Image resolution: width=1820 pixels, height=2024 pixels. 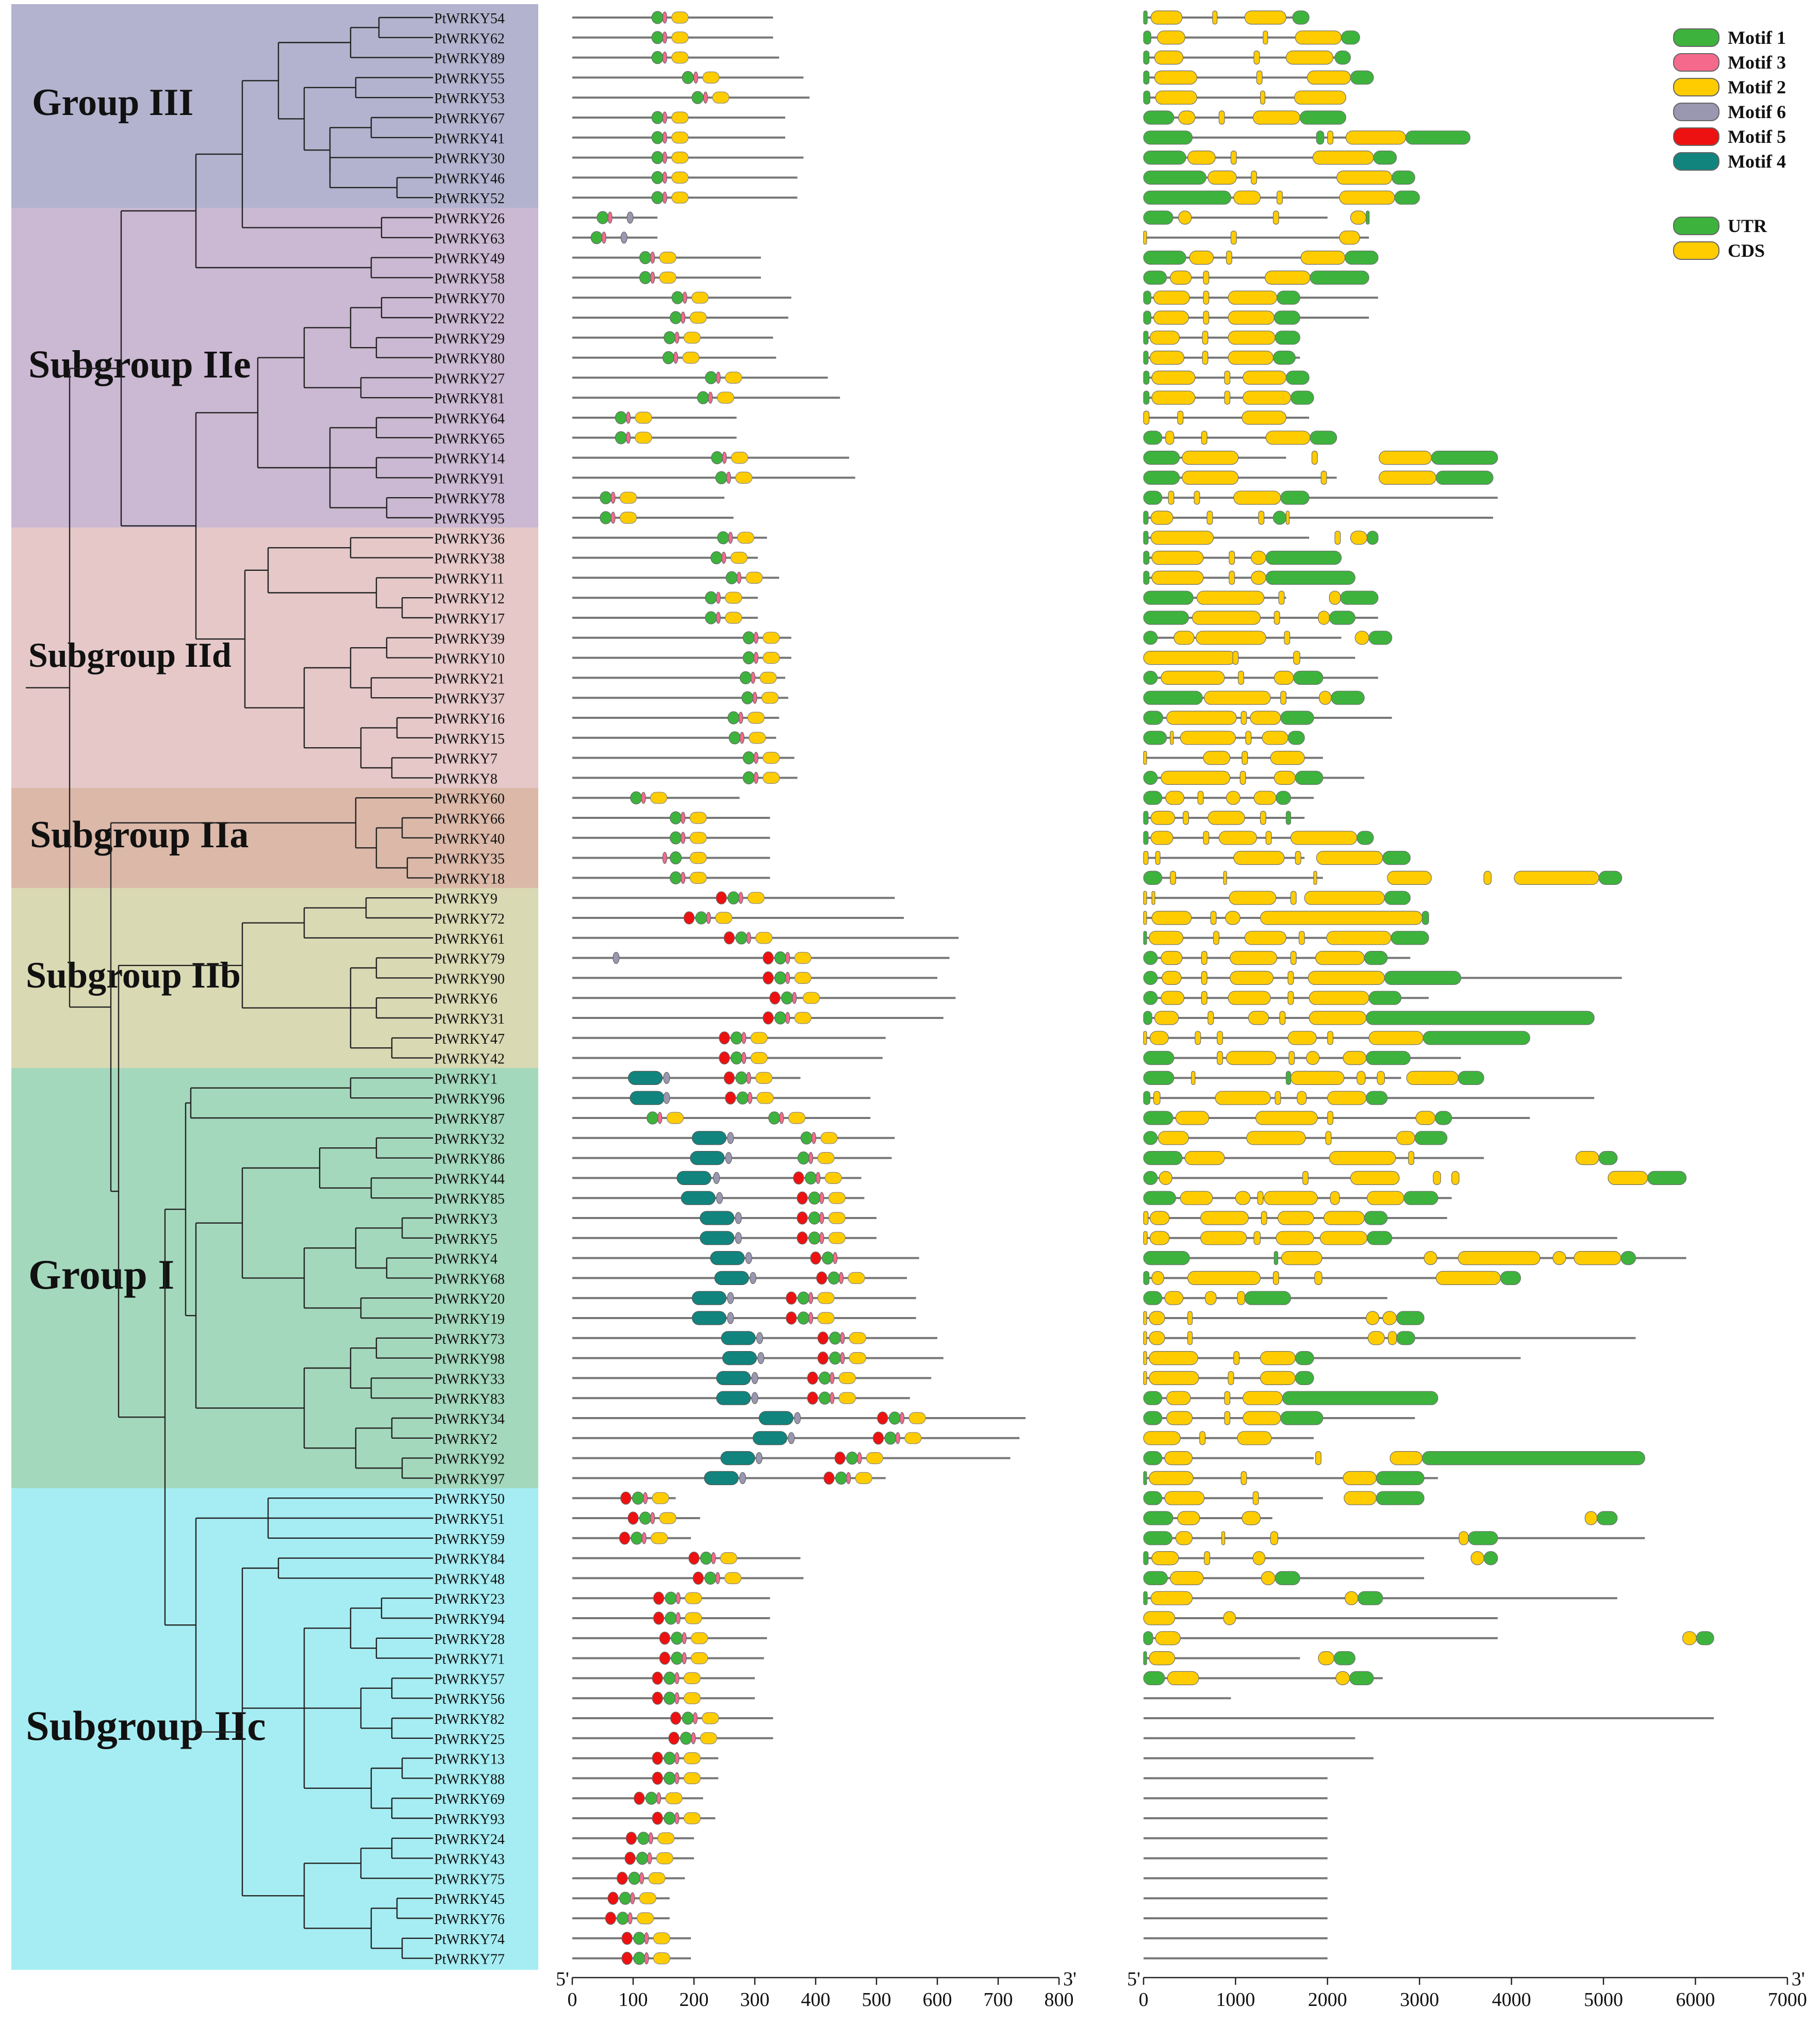 I want to click on band-g3, so click(x=274, y=106).